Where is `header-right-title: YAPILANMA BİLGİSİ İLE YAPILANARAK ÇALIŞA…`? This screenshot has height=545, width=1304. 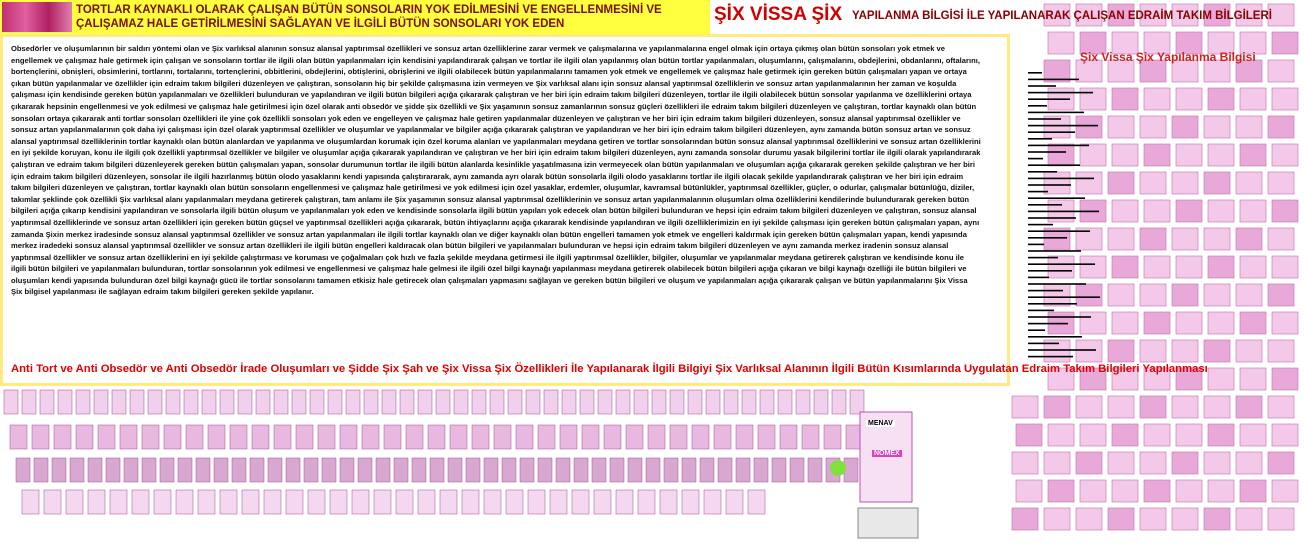
header-right-title: YAPILANMA BİLGİSİ İLE YAPILANARAK ÇALIŞA… is located at coordinates (1062, 16).